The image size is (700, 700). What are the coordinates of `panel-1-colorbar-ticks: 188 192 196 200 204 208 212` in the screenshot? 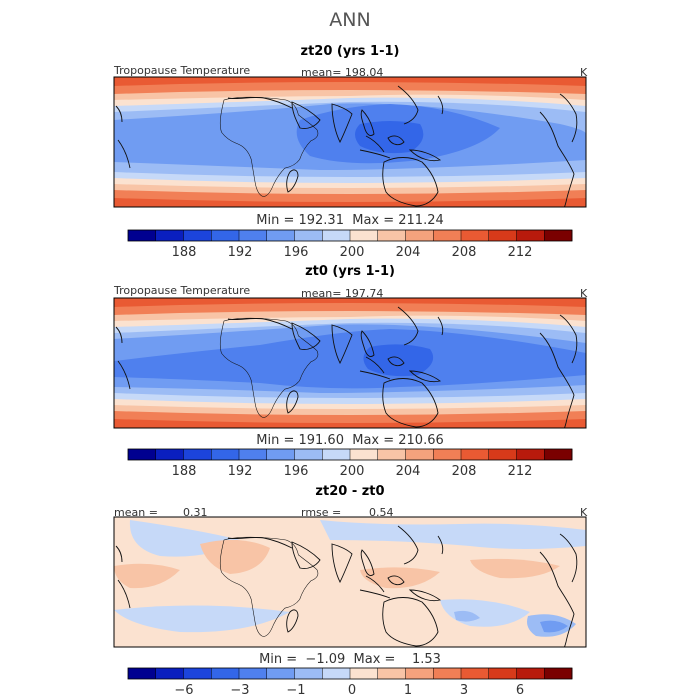 It's located at (352, 252).